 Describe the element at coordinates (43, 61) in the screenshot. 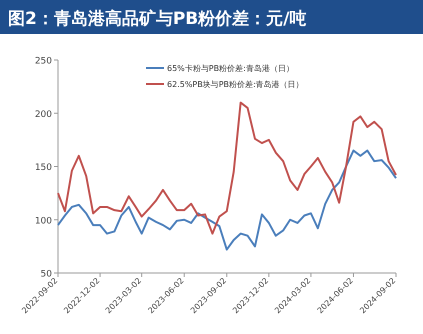

I see `y-tick-label: 250` at that location.